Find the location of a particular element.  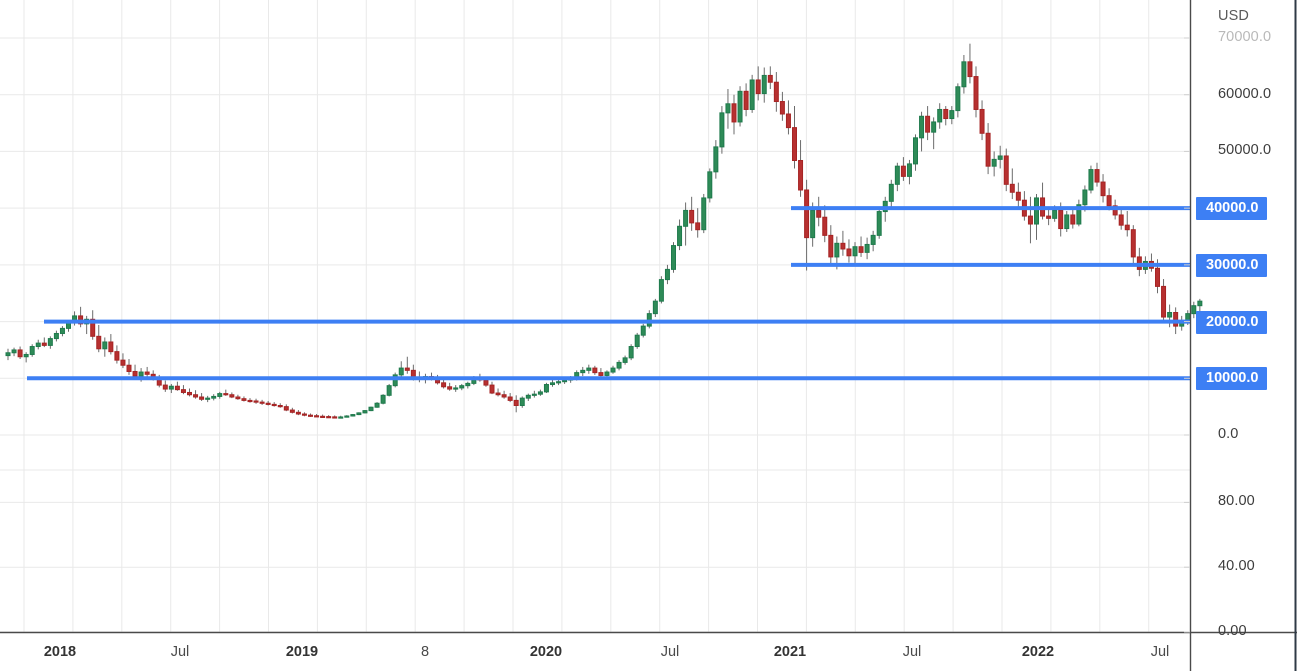

price-axis-unit: USD is located at coordinates (1233, 16).